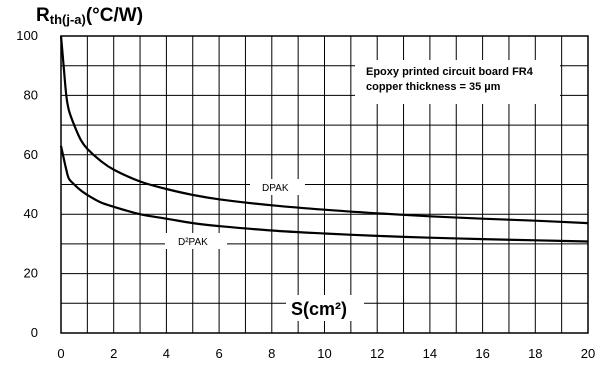 The image size is (606, 371). What do you see at coordinates (319, 309) in the screenshot?
I see `x-axis-label: S(cm²)` at bounding box center [319, 309].